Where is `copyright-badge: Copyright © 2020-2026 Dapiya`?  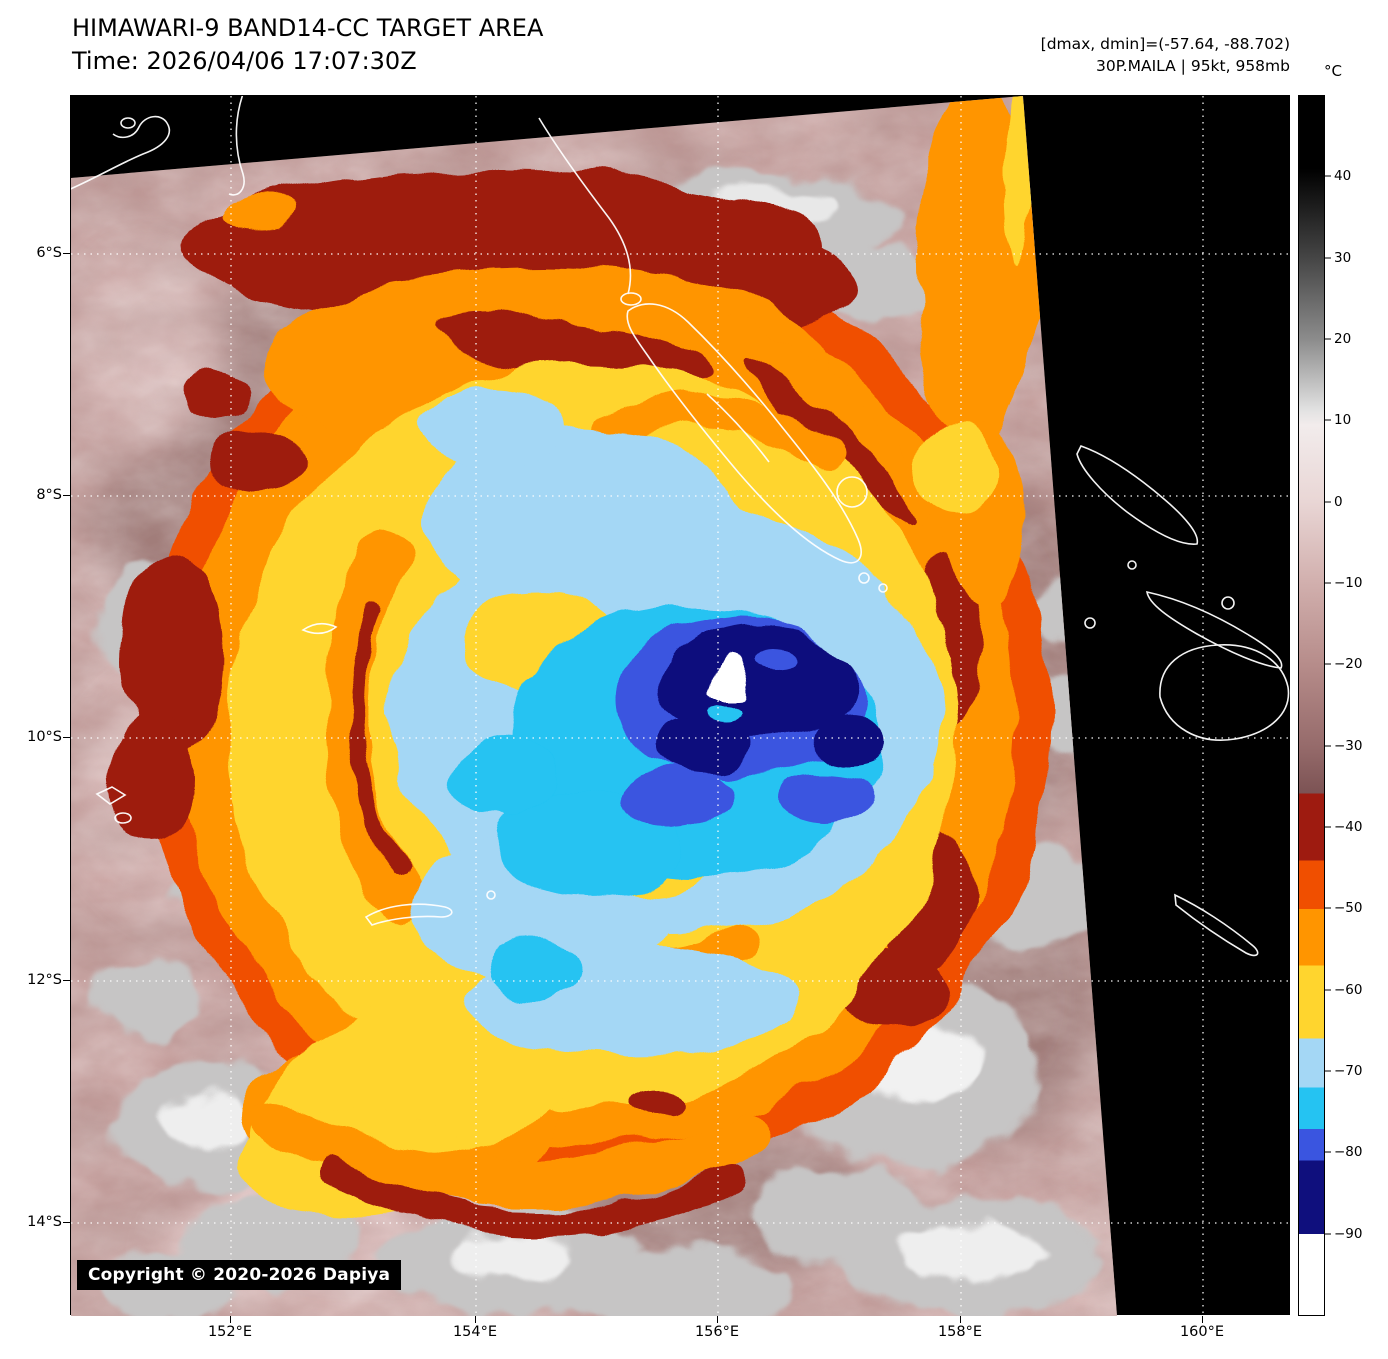
copyright-badge: Copyright © 2020-2026 Dapiya is located at coordinates (239, 1275).